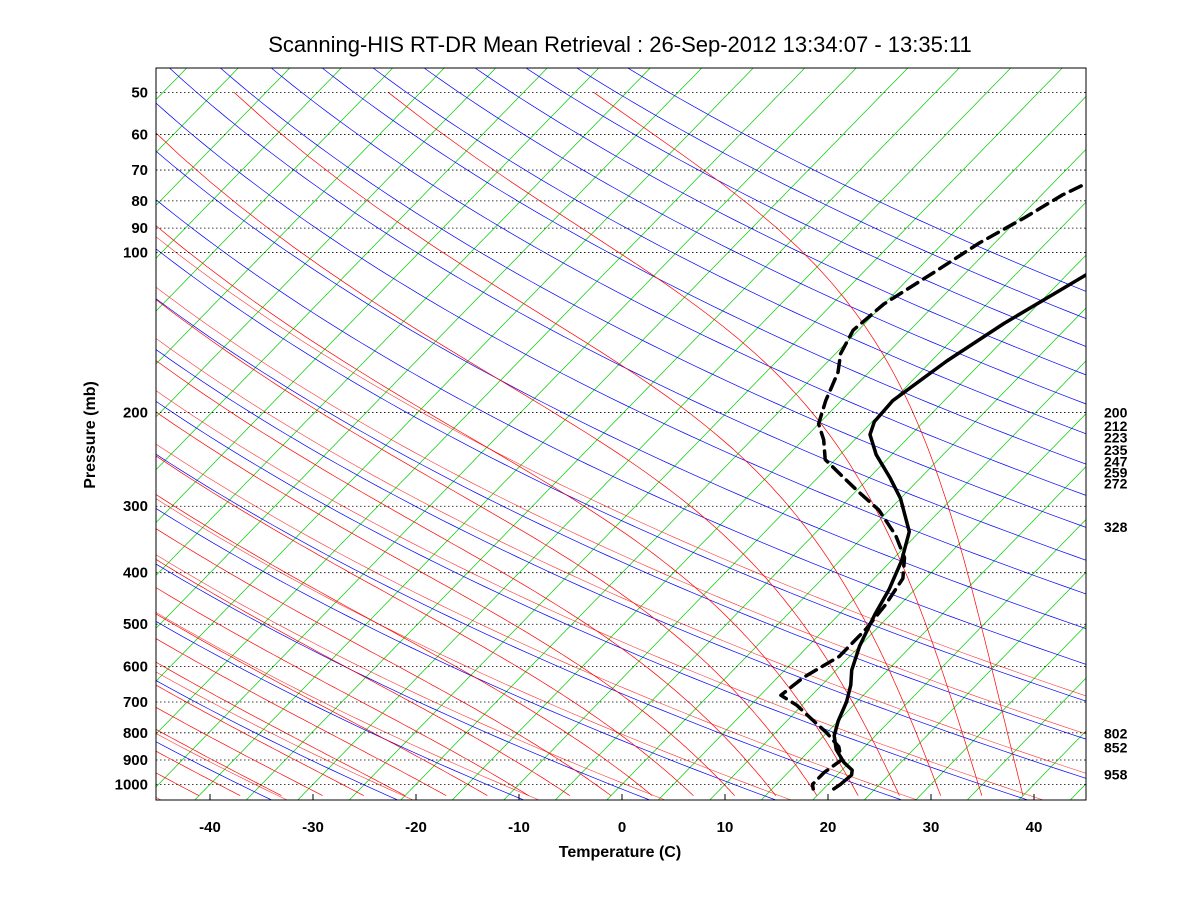 Image resolution: width=1200 pixels, height=900 pixels. I want to click on y-tick-label: 500, so click(135, 624).